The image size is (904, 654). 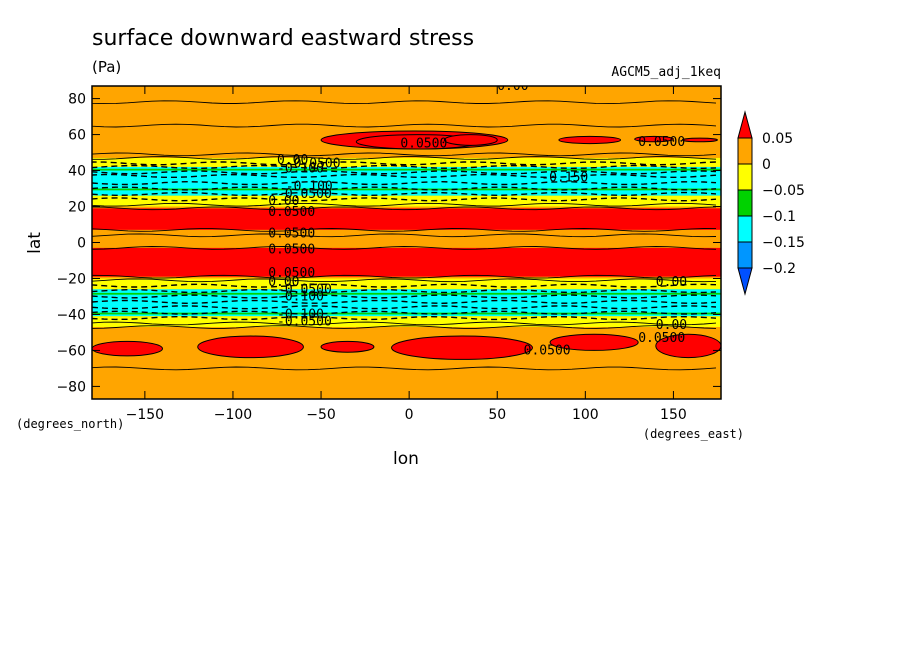 What do you see at coordinates (766, 165) in the screenshot?
I see `colorbar-label: 0` at bounding box center [766, 165].